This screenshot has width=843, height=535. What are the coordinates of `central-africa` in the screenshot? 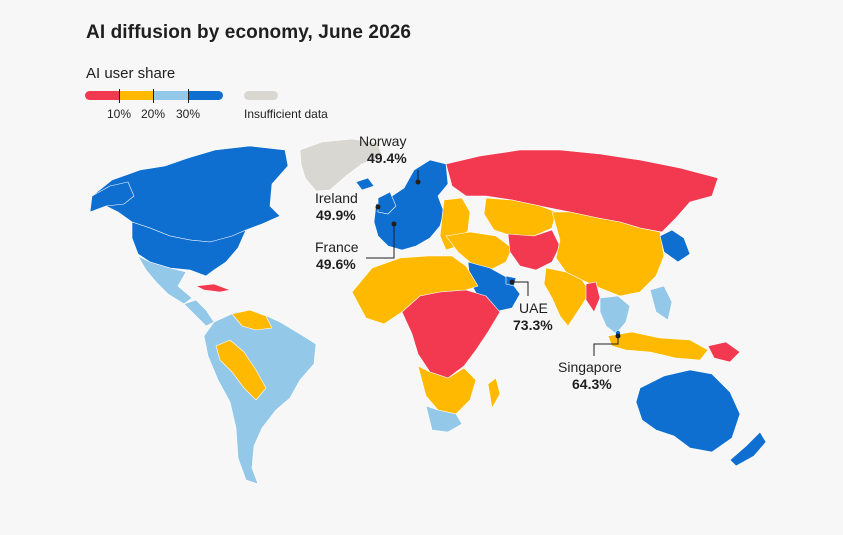 It's located at (451, 334).